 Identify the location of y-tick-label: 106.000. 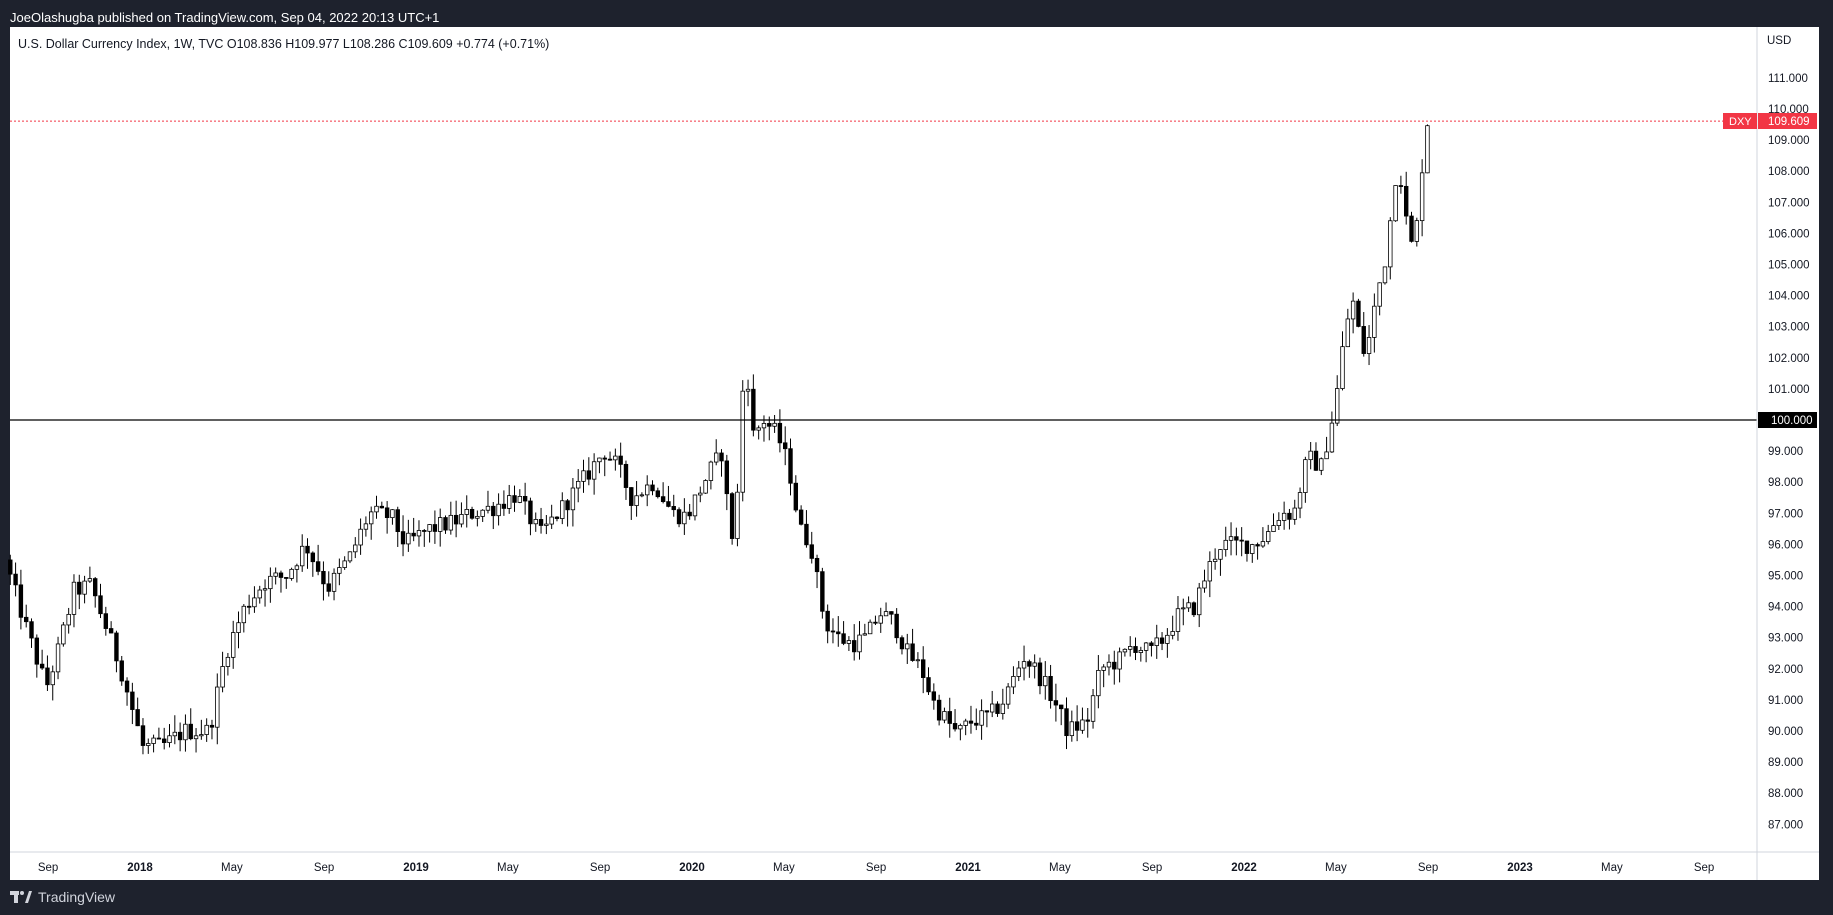
(1789, 234).